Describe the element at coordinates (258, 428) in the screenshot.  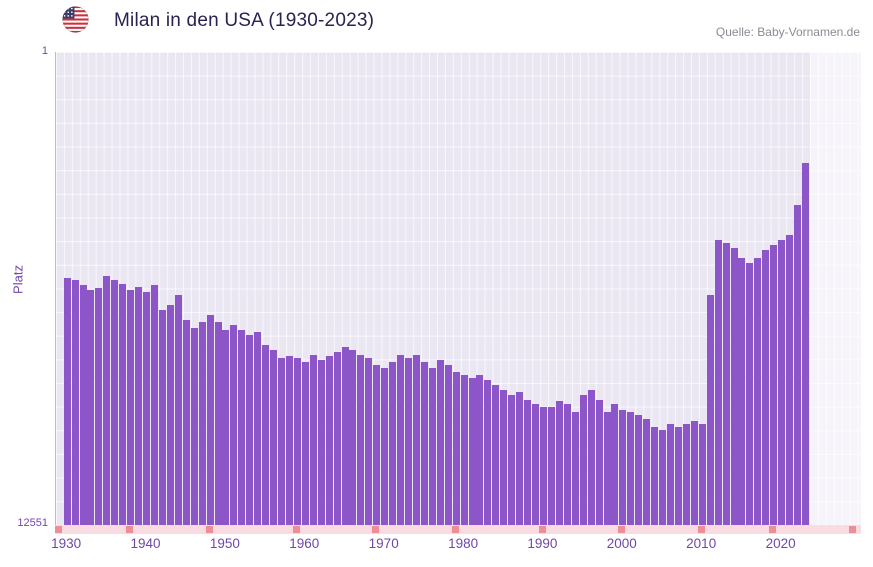
I see `bar-1954` at that location.